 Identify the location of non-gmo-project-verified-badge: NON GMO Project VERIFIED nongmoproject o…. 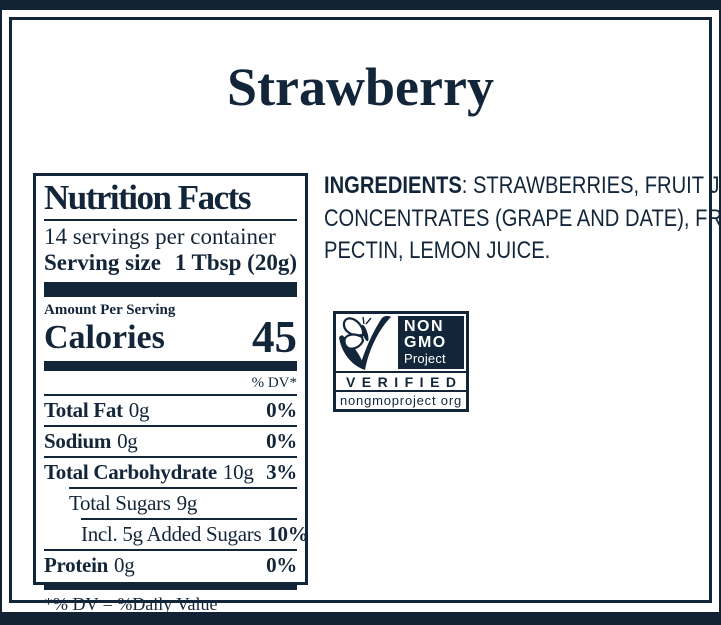
(401, 361).